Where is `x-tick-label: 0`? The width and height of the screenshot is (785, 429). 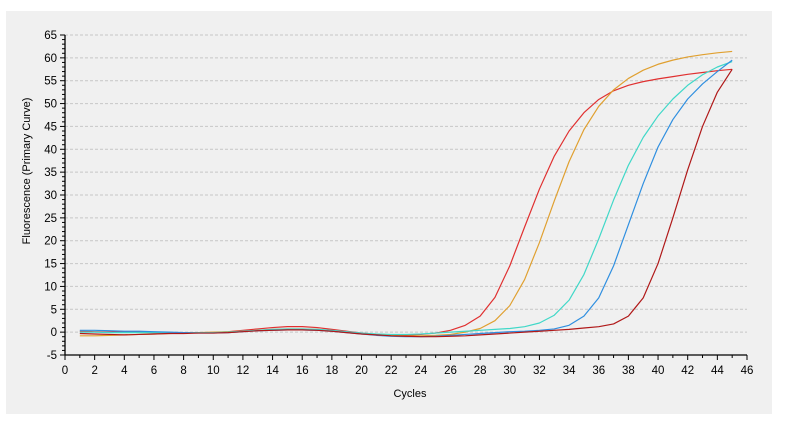 x-tick-label: 0 is located at coordinates (65, 371).